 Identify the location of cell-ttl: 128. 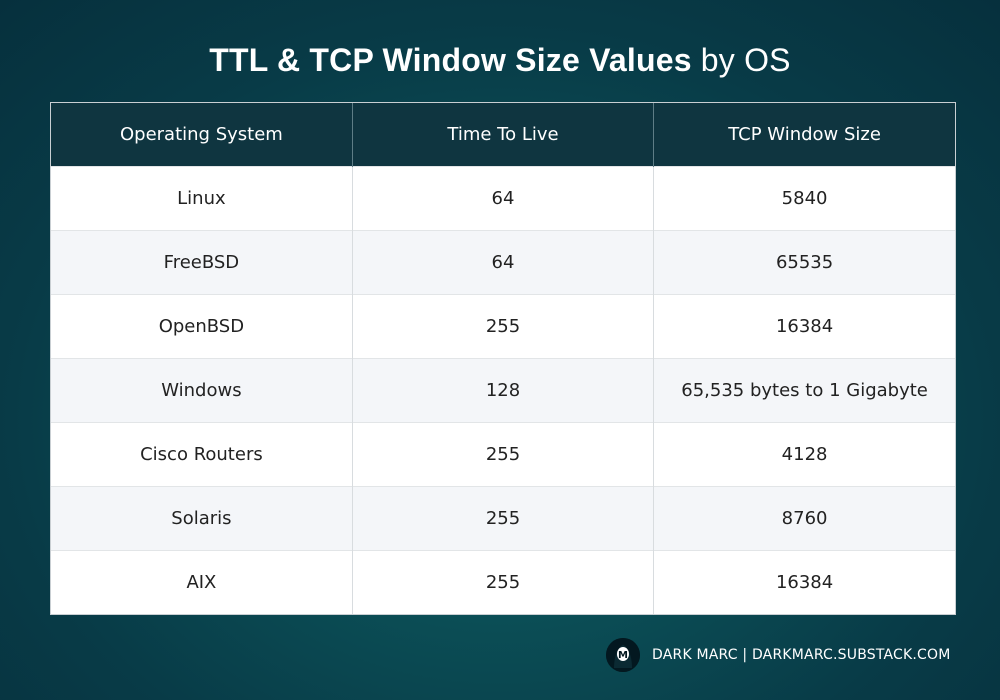
(502, 390).